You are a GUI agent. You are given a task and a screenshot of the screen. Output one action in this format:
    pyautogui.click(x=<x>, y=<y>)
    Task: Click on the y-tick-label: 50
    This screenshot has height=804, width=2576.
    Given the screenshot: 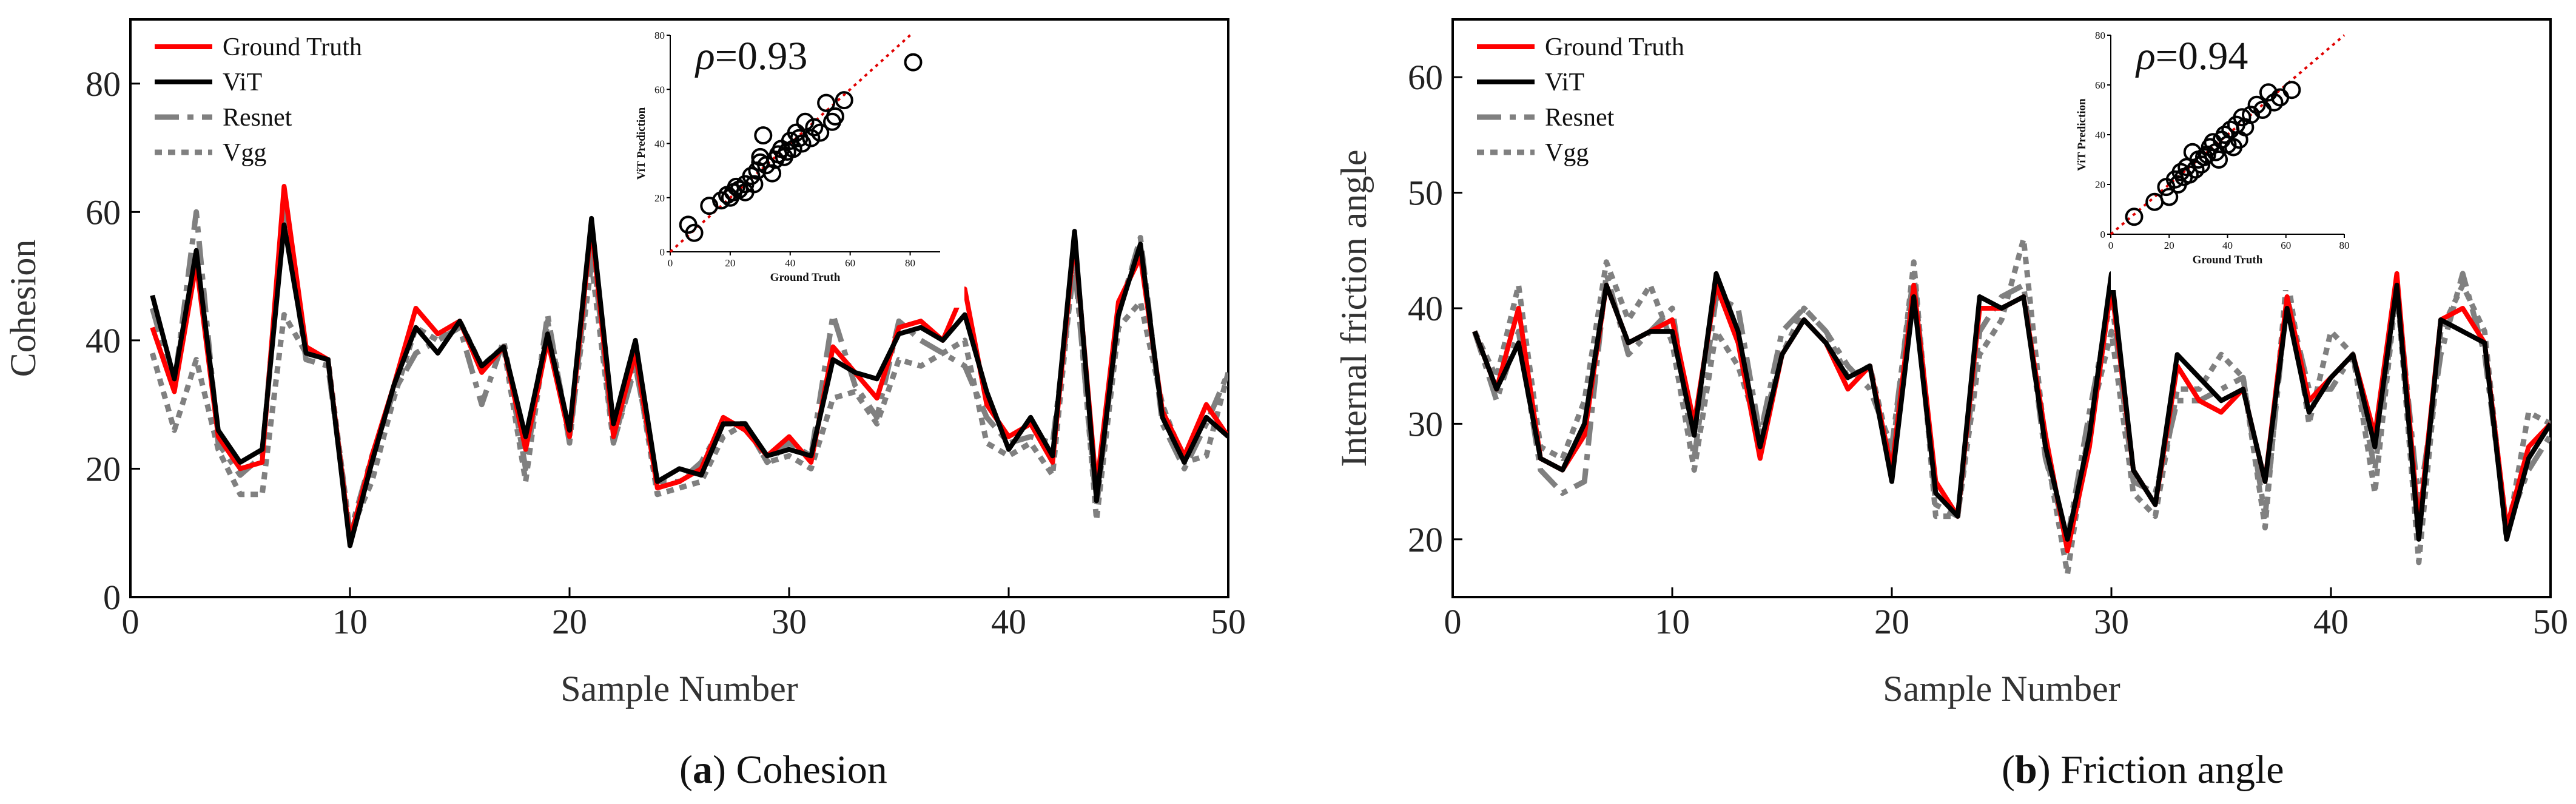 What is the action you would take?
    pyautogui.click(x=1425, y=193)
    